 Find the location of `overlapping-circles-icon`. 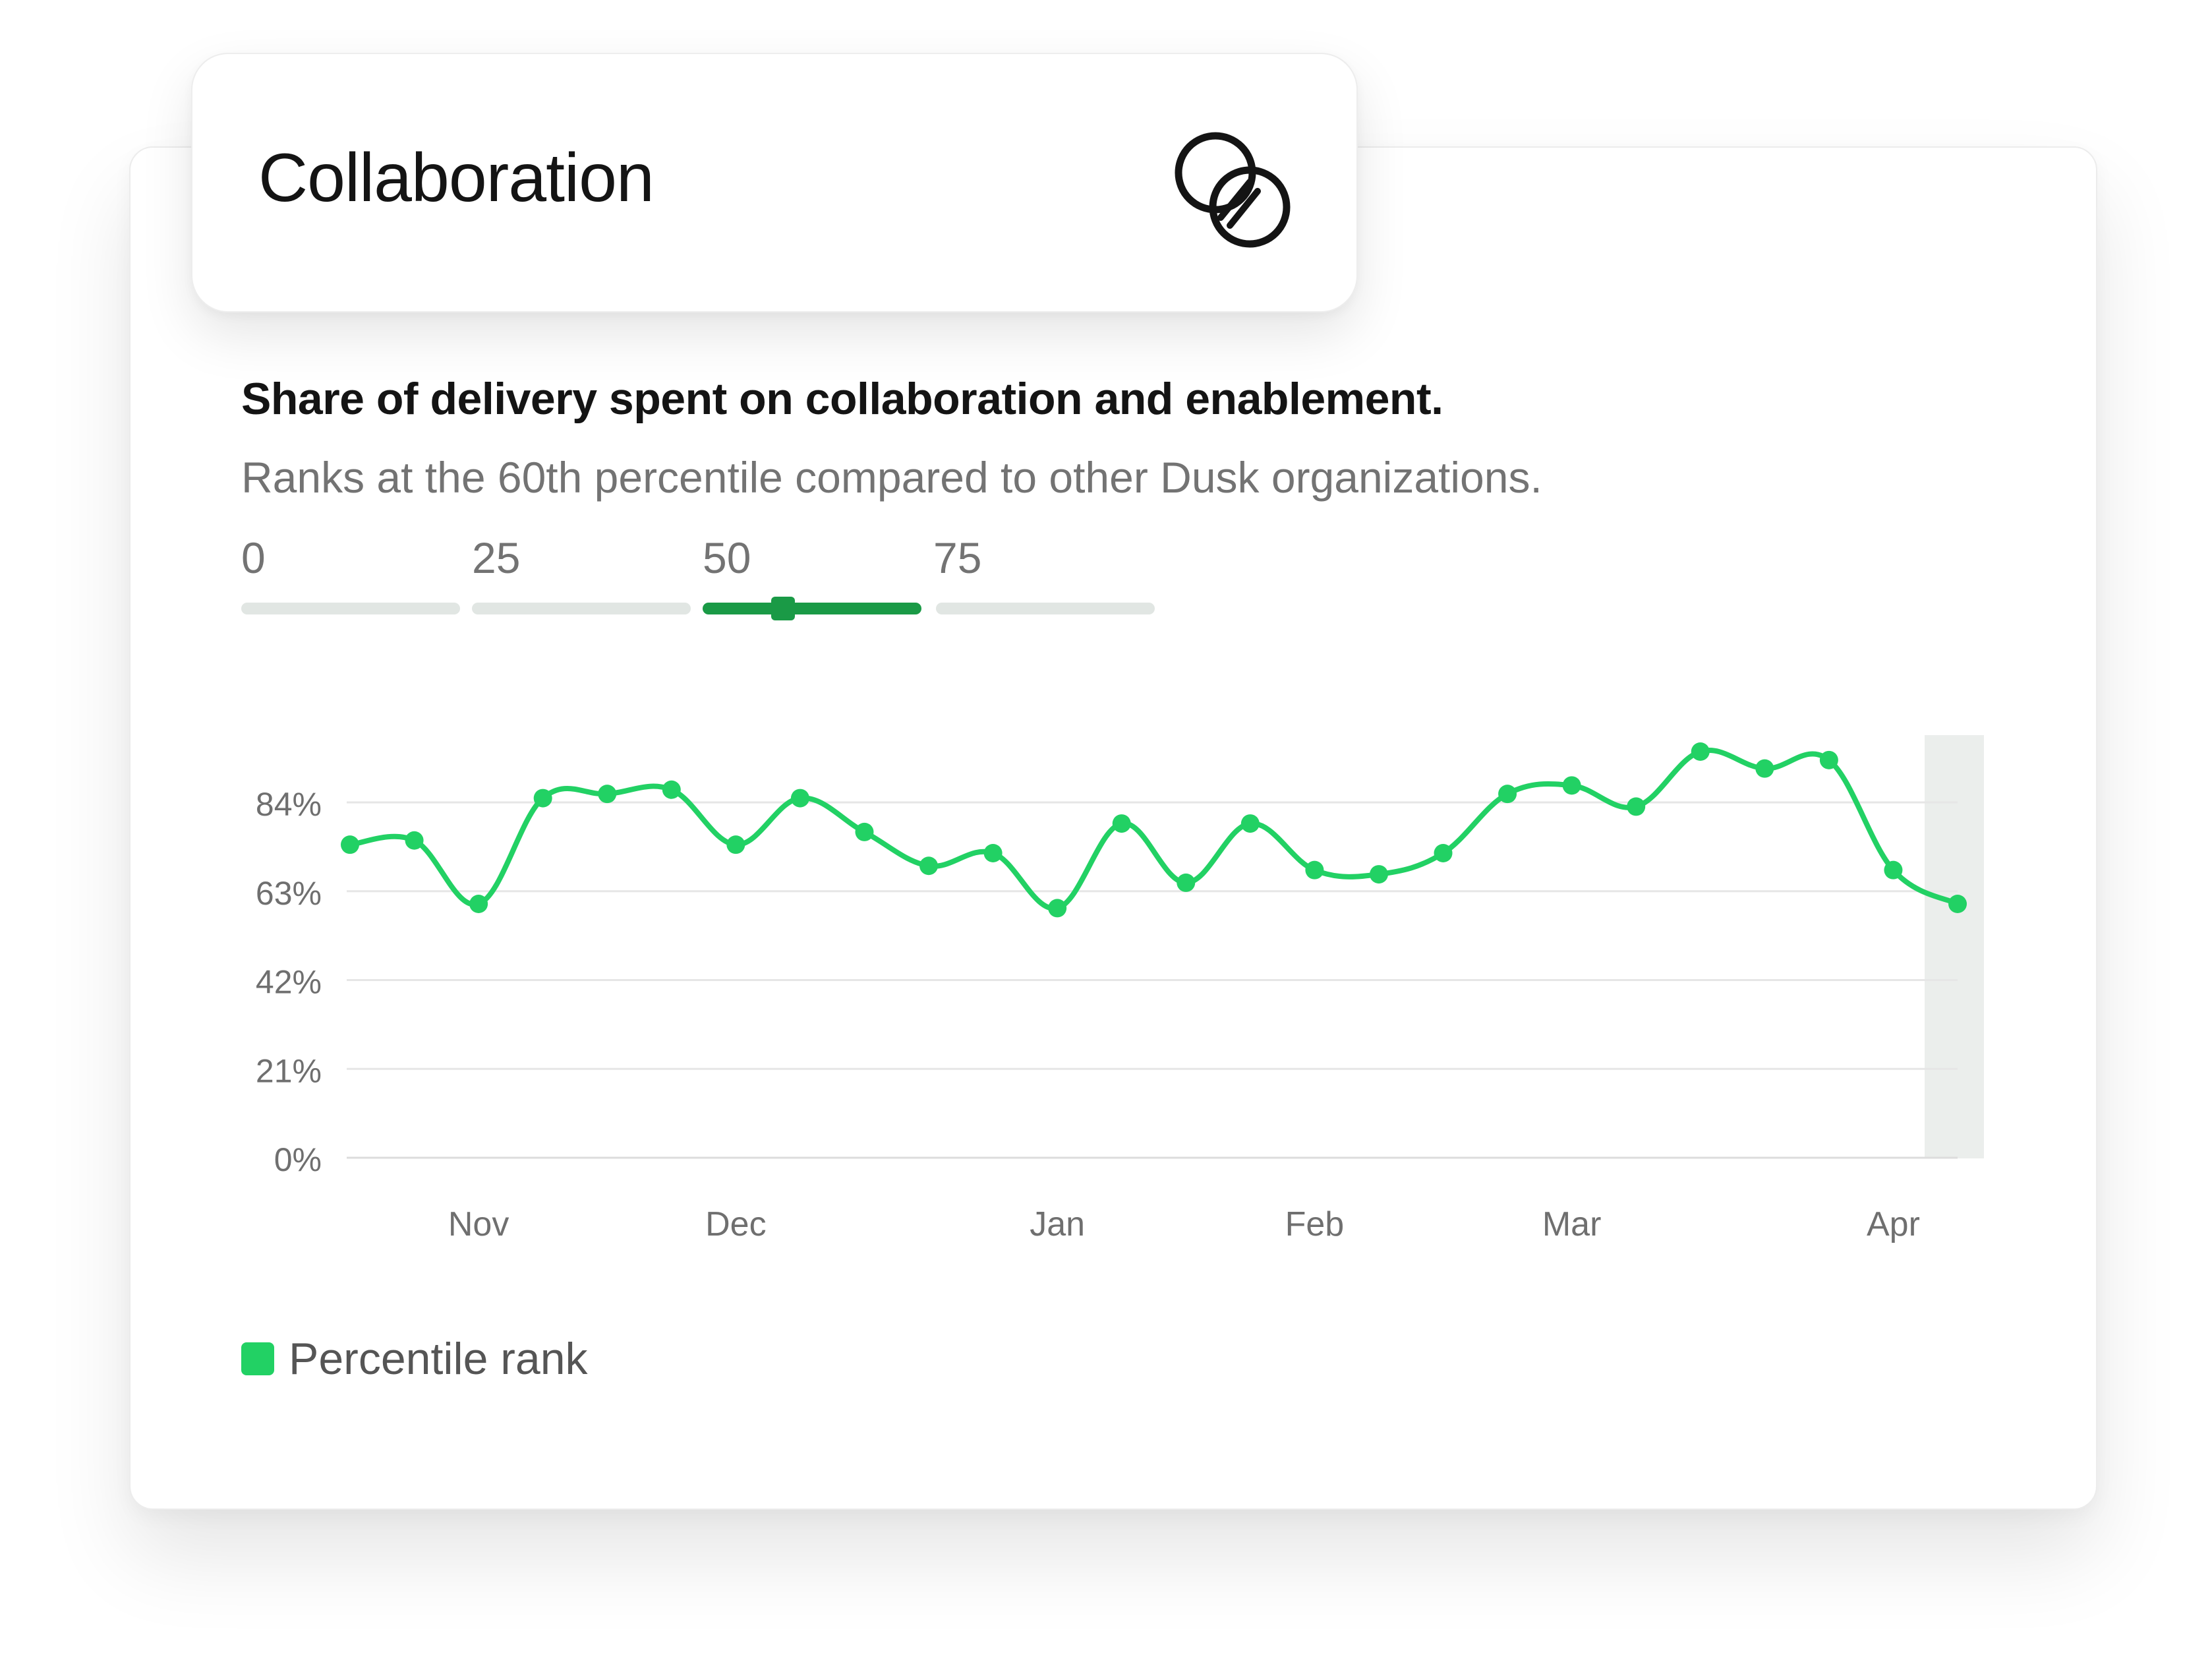

overlapping-circles-icon is located at coordinates (1233, 190).